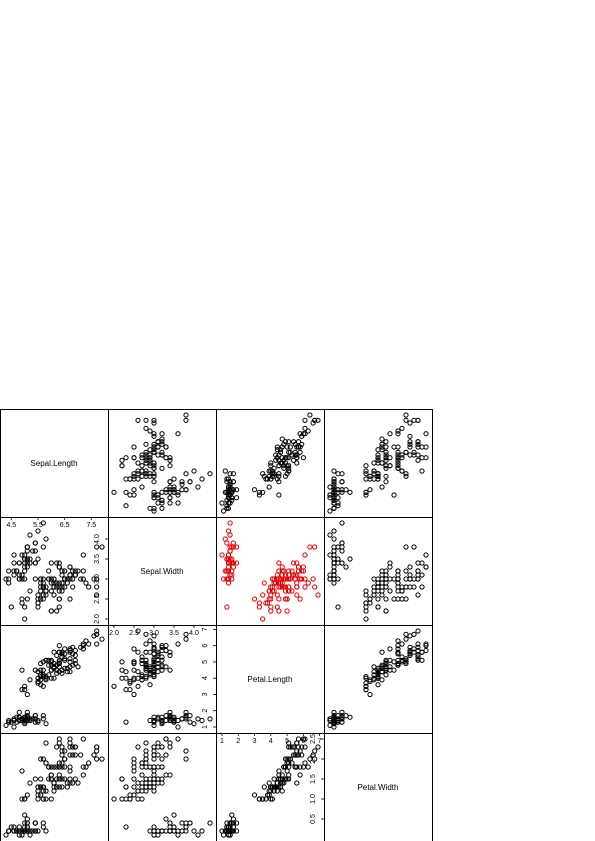 This screenshot has height=841, width=595. Describe the element at coordinates (271, 741) in the screenshot. I see `tick-label: 4` at that location.